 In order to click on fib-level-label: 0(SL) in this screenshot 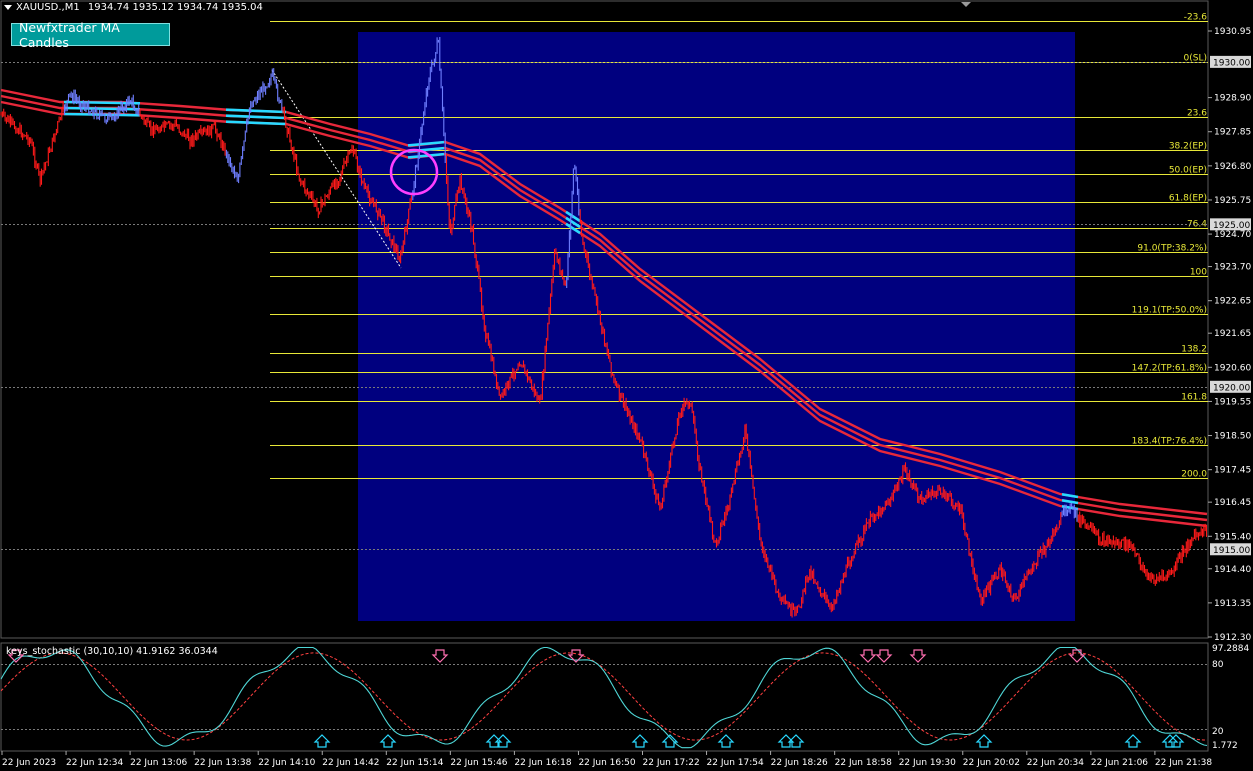, I will do `click(1195, 59)`.